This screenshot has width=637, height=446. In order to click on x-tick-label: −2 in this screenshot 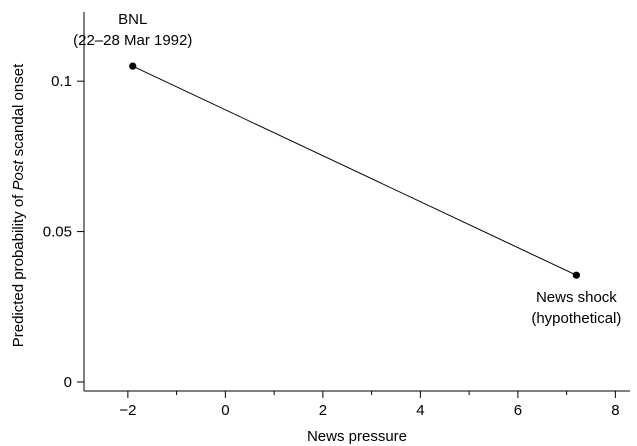, I will do `click(127, 410)`.